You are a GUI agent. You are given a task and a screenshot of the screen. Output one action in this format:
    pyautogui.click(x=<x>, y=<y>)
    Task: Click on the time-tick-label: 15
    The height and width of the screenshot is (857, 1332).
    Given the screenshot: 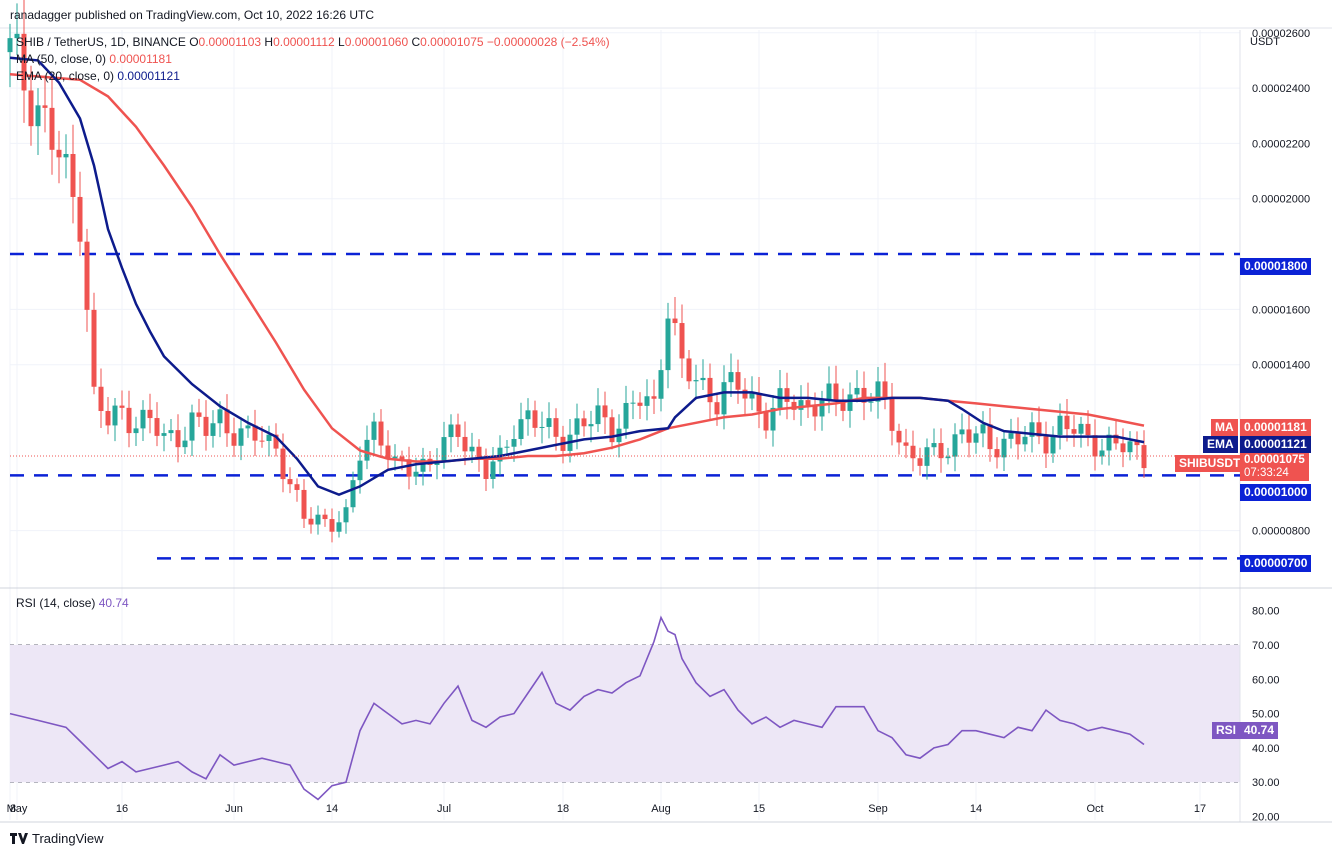 What is the action you would take?
    pyautogui.click(x=759, y=809)
    